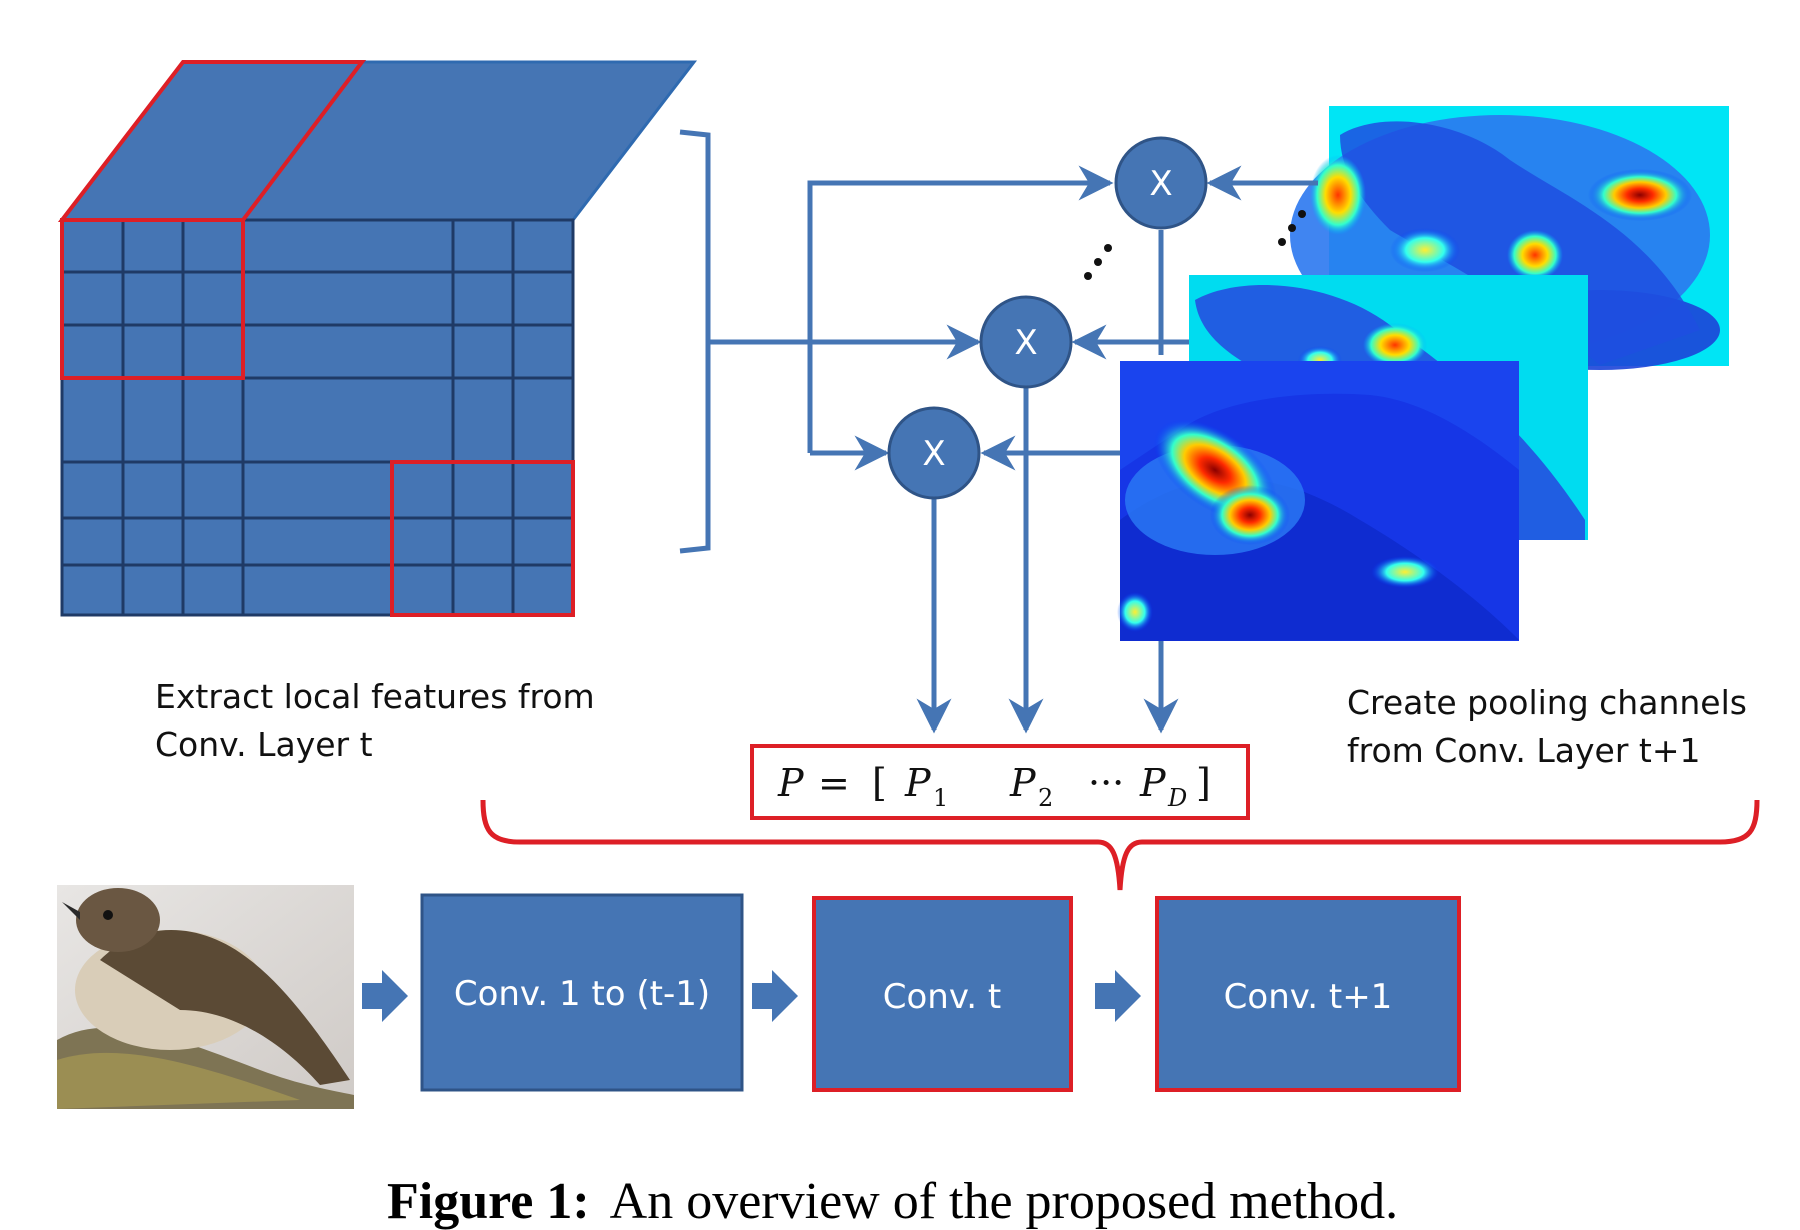 The height and width of the screenshot is (1230, 1800). I want to click on caption-label: Figure 1:, so click(488, 1201).